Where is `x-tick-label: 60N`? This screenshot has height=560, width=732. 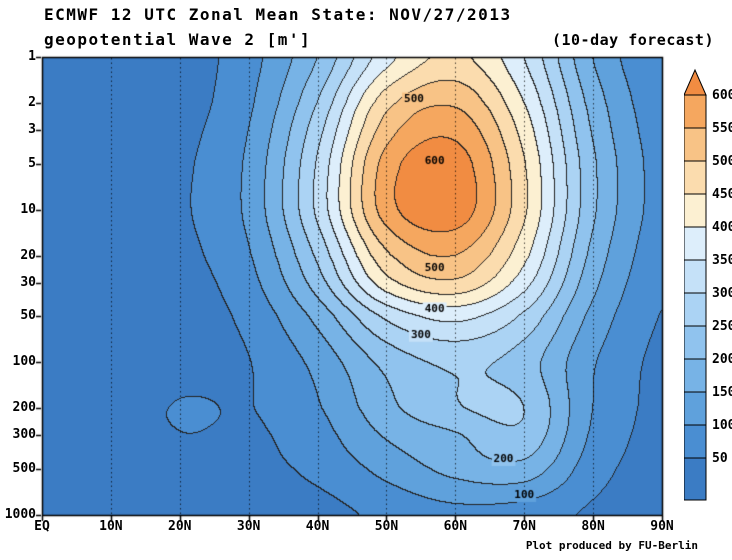 x-tick-label: 60N is located at coordinates (455, 526).